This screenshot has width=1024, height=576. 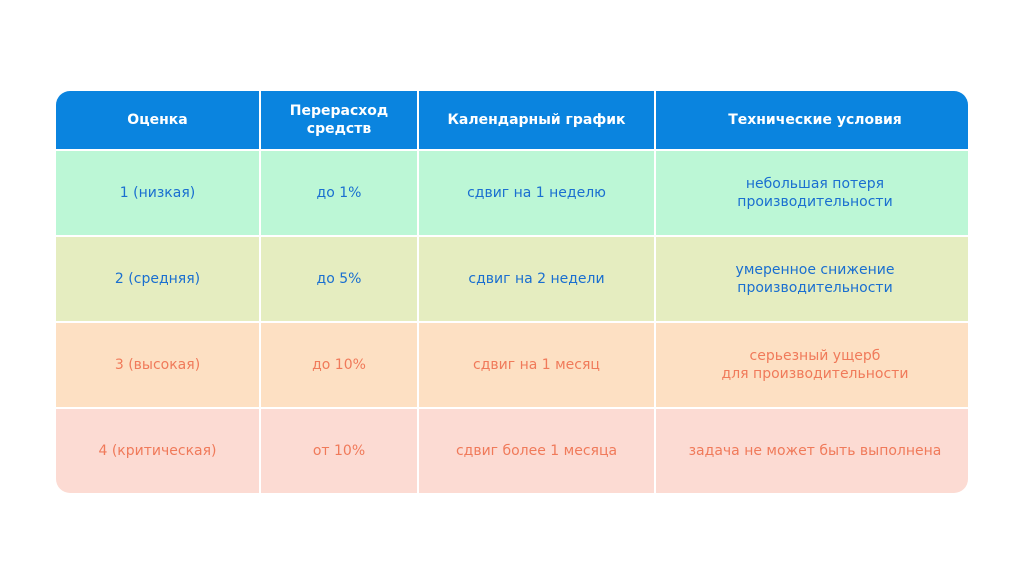 I want to click on table-cell: до 5%, so click(x=339, y=279).